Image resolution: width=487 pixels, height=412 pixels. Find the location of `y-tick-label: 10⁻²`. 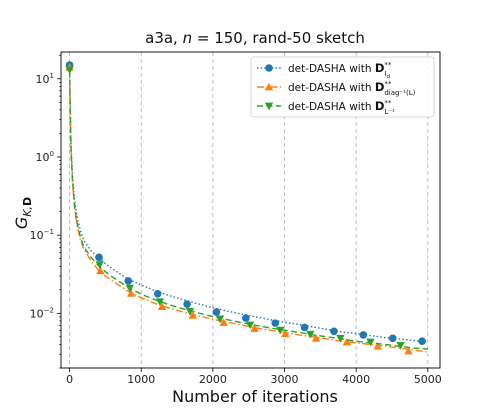

y-tick-label: 10⁻² is located at coordinates (42, 313).